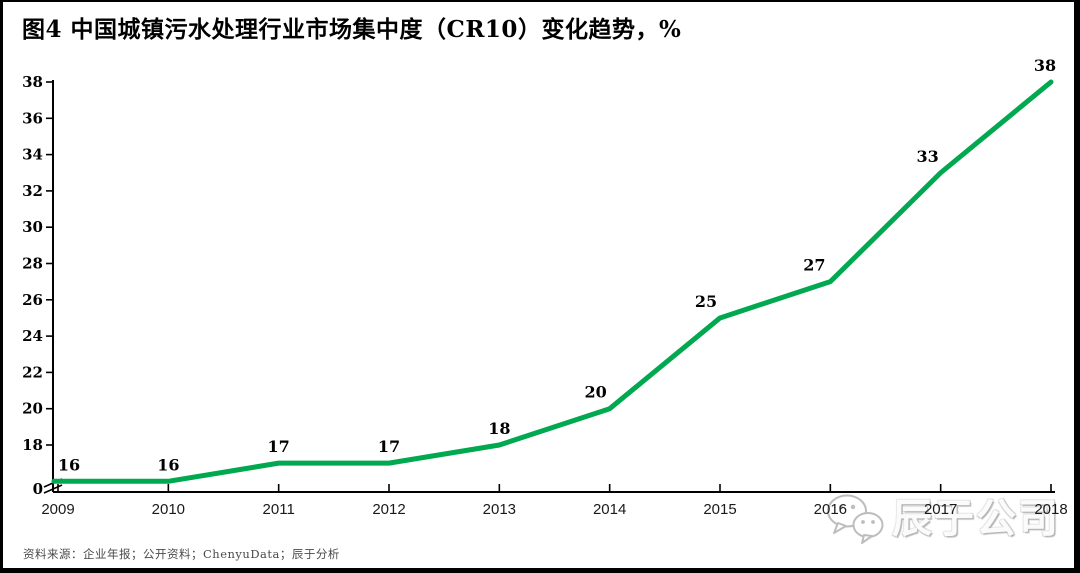 The height and width of the screenshot is (573, 1080). I want to click on x-tick-label: 2011, so click(279, 509).